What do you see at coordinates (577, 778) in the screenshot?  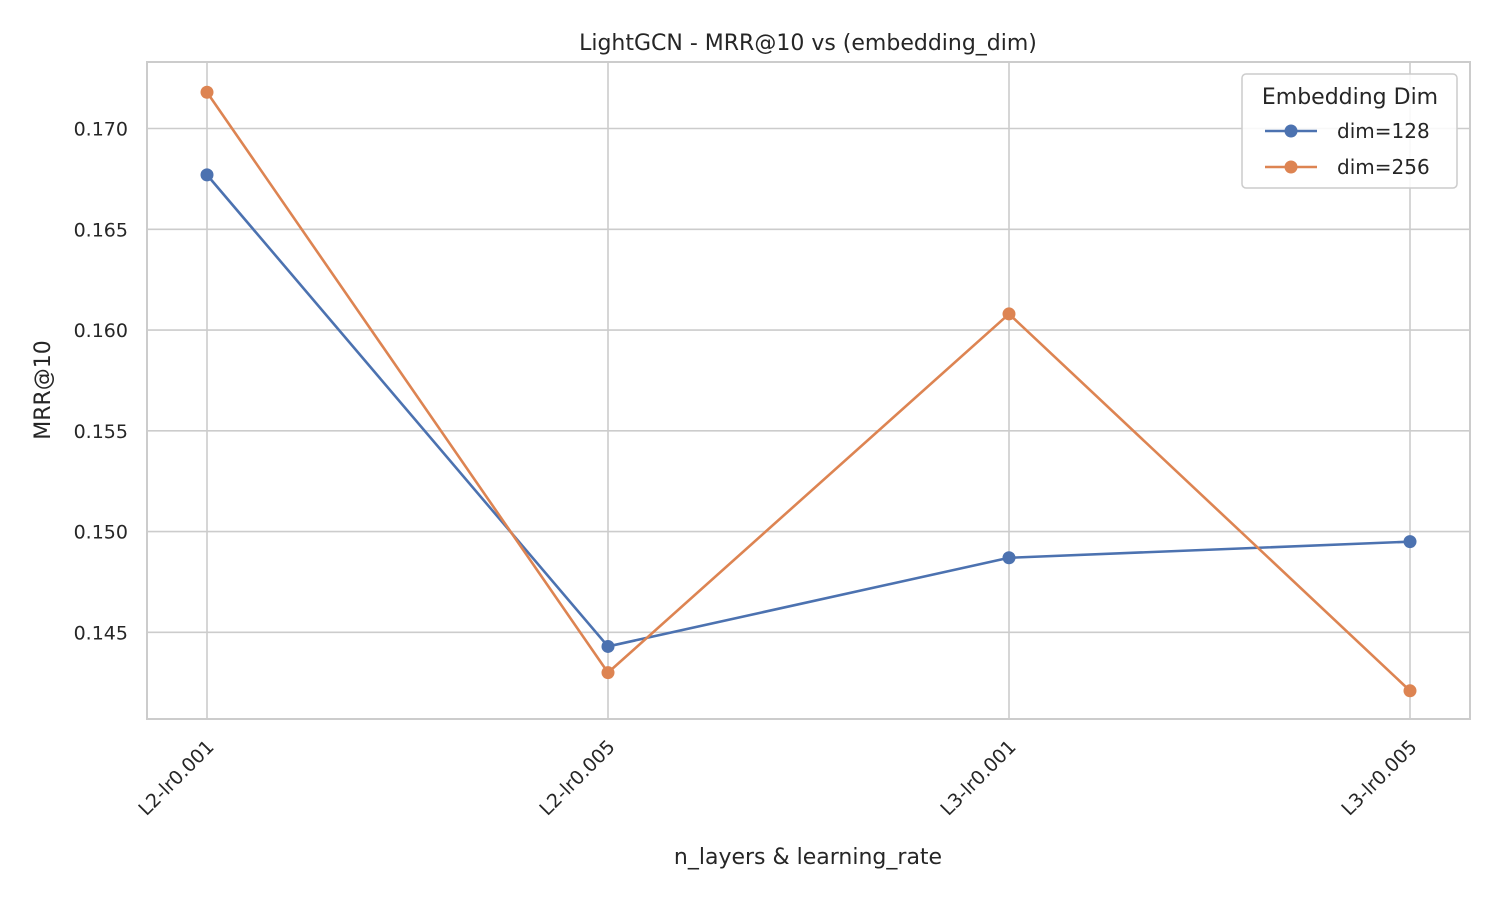 I see `x-tick-label: L2-lr0.005` at bounding box center [577, 778].